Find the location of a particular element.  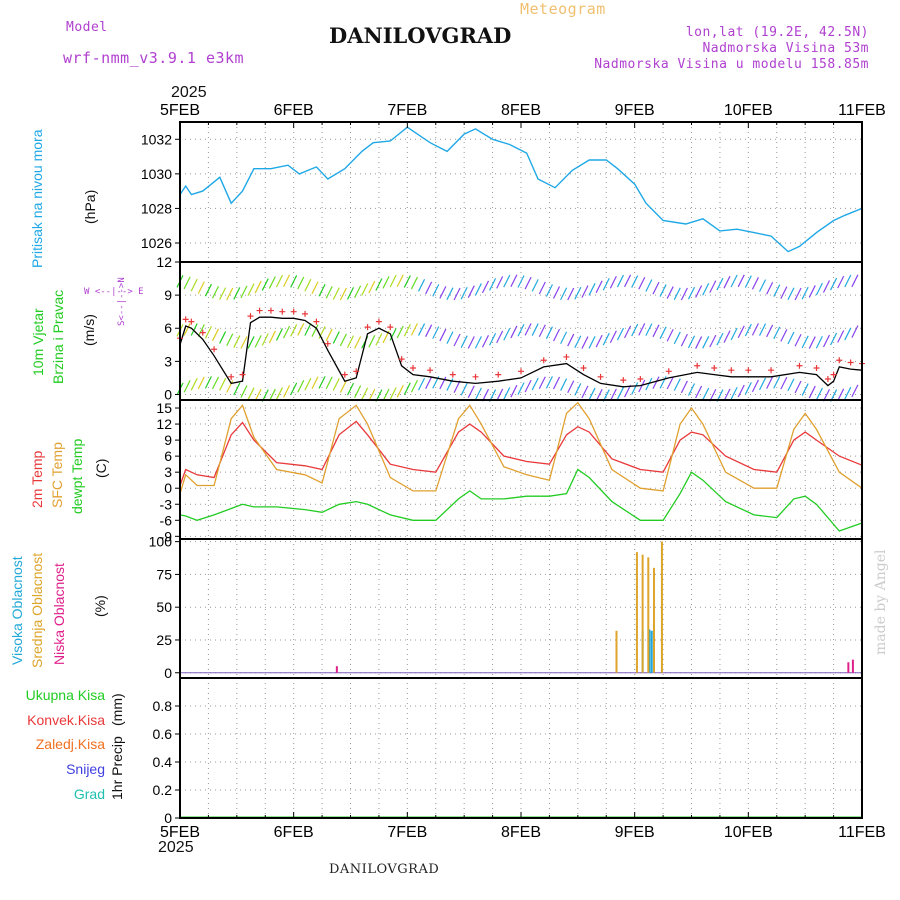

y-tick-label: 100 is located at coordinates (161, 542).